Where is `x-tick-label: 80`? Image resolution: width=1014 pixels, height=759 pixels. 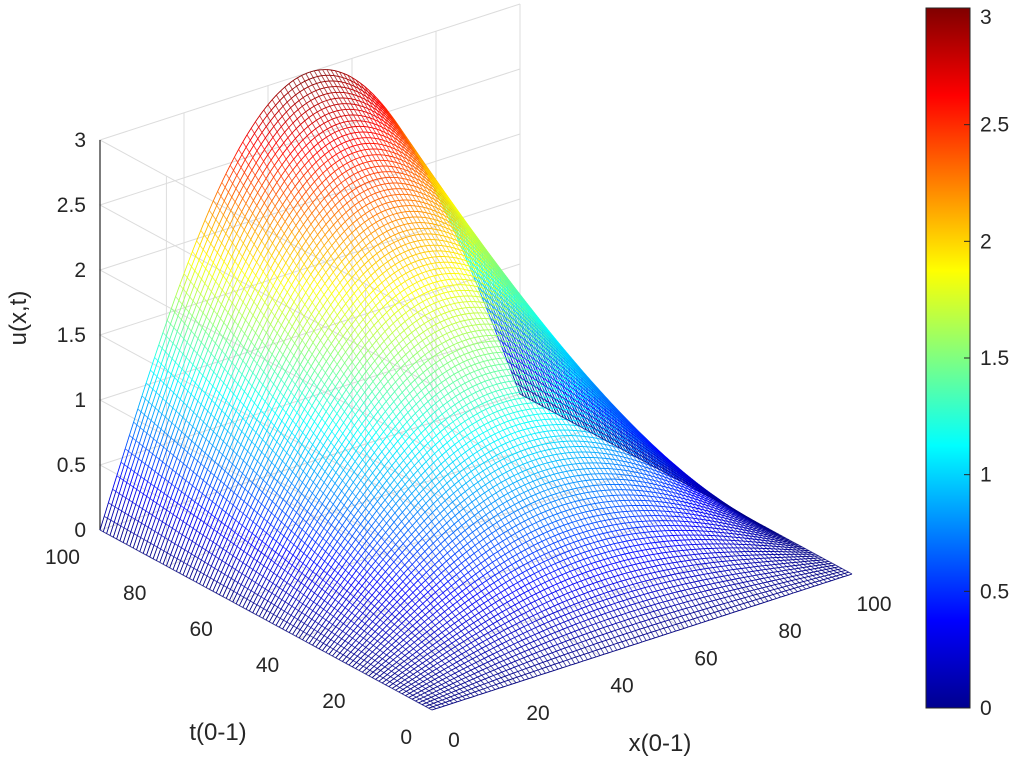 x-tick-label: 80 is located at coordinates (789, 631).